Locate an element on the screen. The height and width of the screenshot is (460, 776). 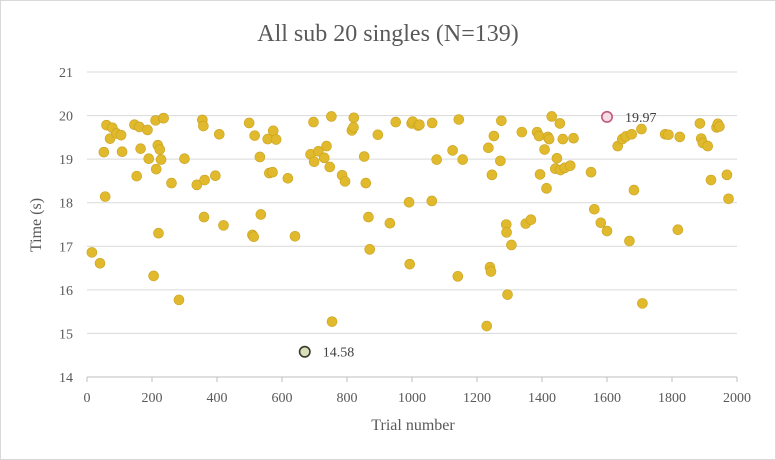
x-tick-label: 600 is located at coordinates (282, 398).